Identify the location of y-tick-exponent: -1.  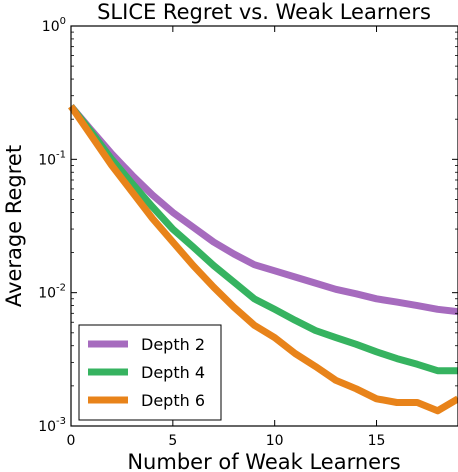
(61, 154).